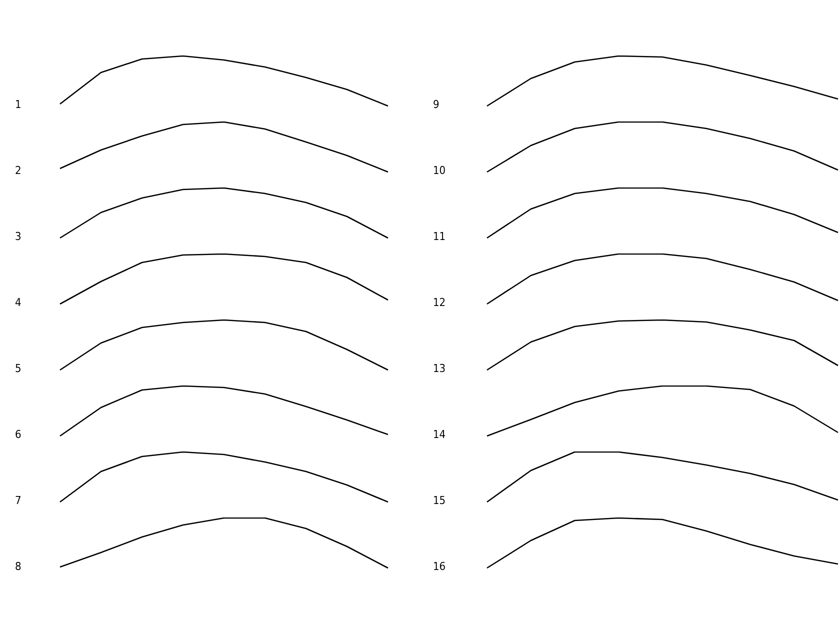 The height and width of the screenshot is (627, 840). Describe the element at coordinates (436, 104) in the screenshot. I see `text: 9` at that location.